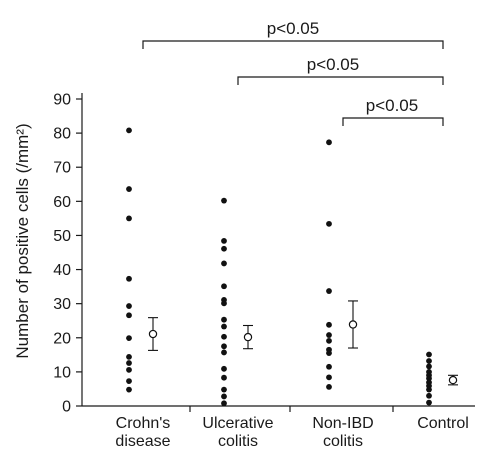  Describe the element at coordinates (66, 407) in the screenshot. I see `y-tick-label-0: 0` at that location.